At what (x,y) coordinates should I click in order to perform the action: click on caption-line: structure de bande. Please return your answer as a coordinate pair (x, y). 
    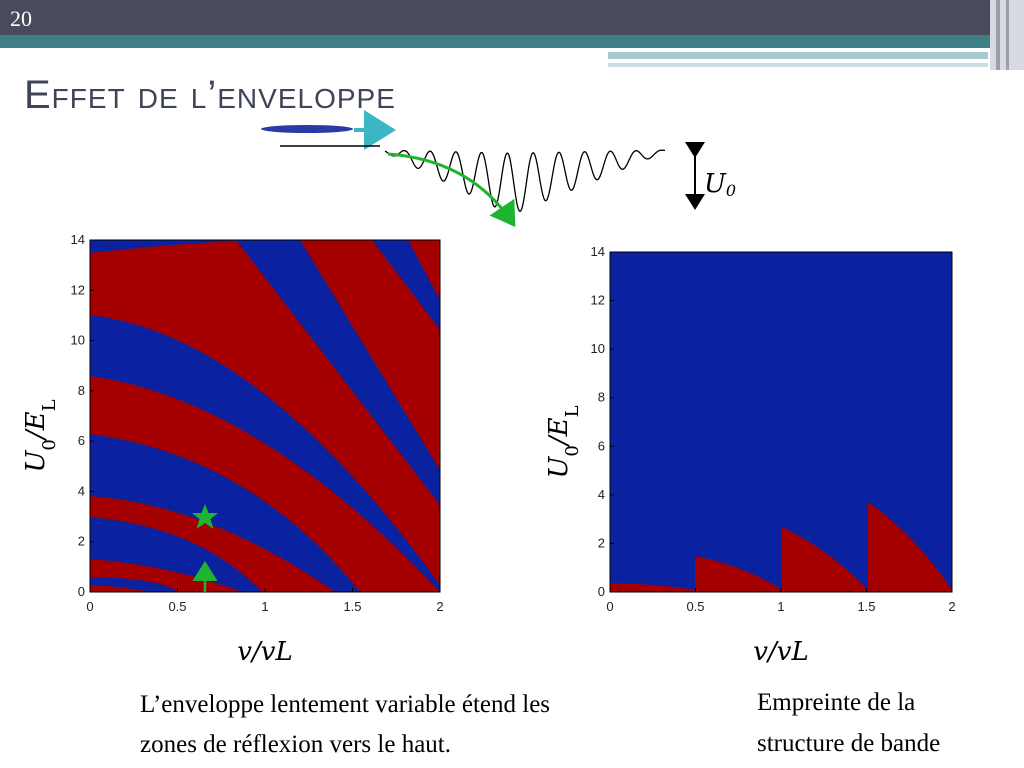
    Looking at the image, I should click on (848, 743).